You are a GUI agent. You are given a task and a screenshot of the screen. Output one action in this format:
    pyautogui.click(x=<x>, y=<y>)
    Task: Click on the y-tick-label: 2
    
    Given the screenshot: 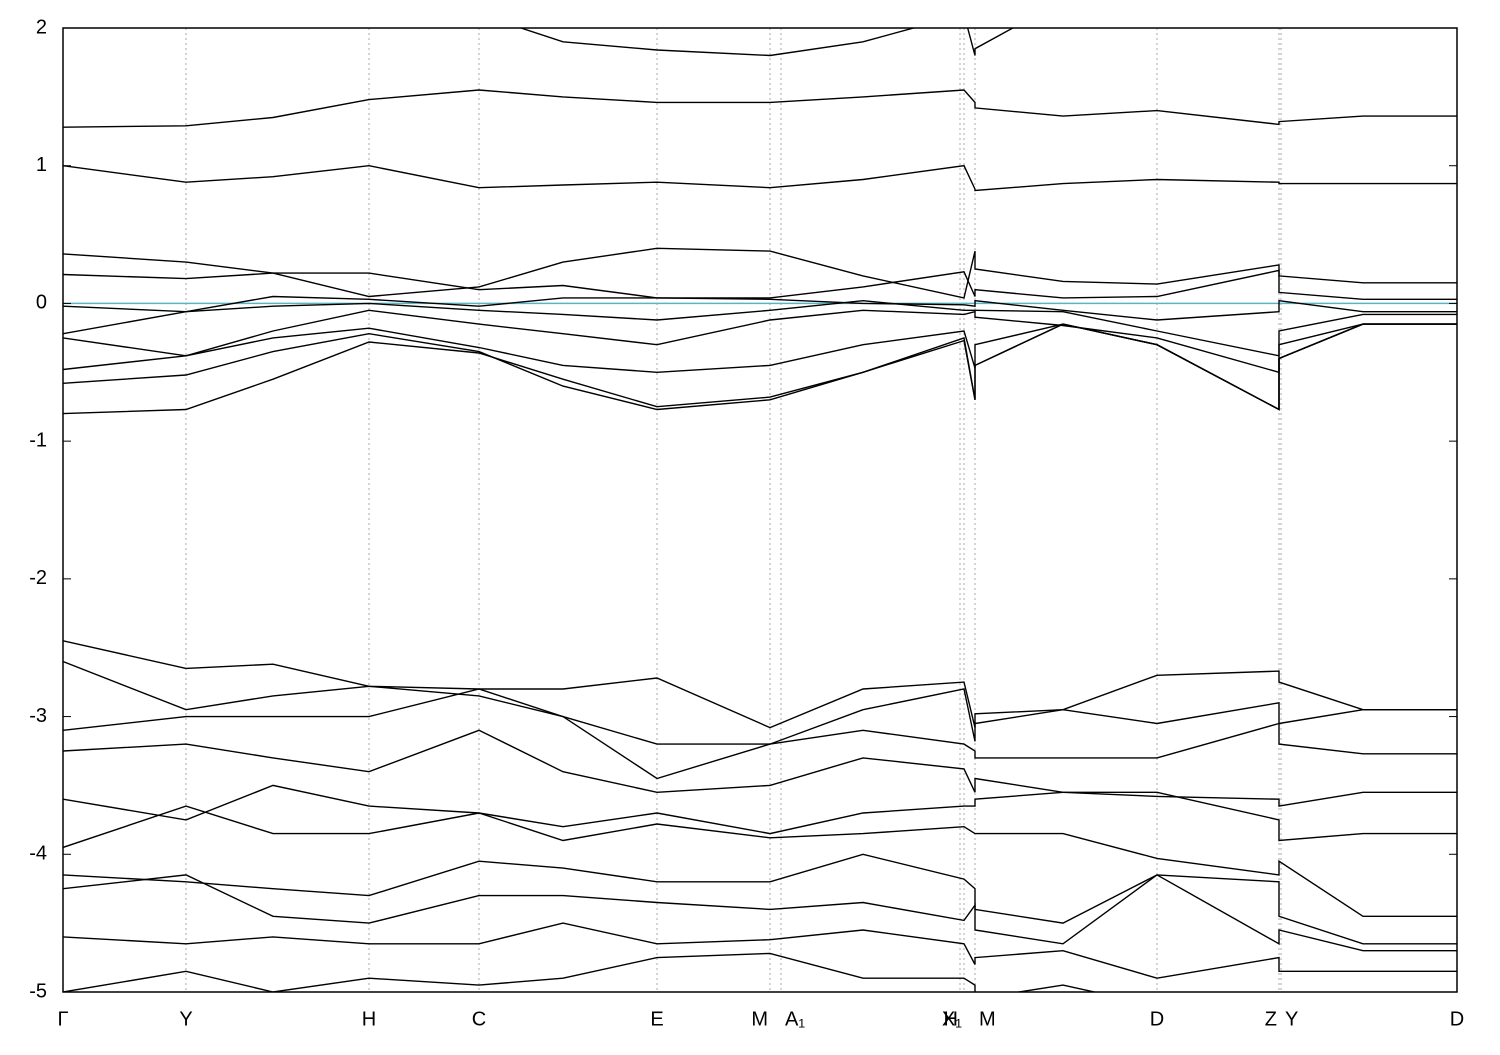 What is the action you would take?
    pyautogui.click(x=41, y=27)
    